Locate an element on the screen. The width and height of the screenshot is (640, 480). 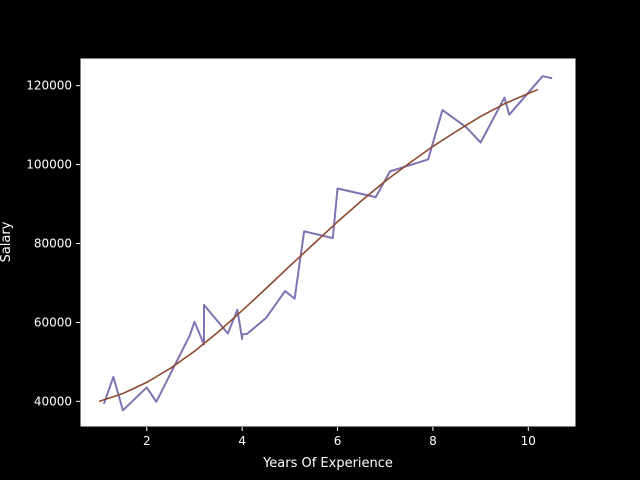
y-axis-label: Salary is located at coordinates (7, 241).